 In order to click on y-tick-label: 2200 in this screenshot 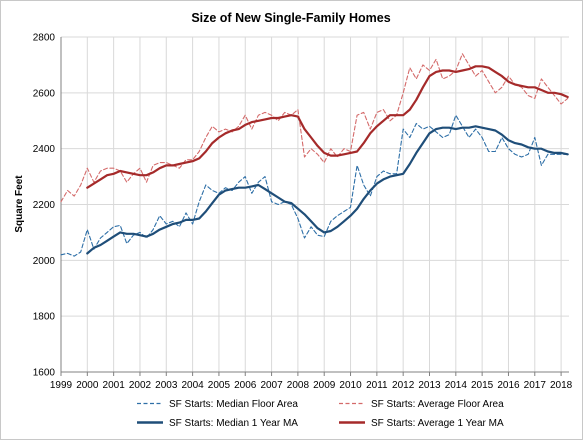, I will do `click(44, 205)`.